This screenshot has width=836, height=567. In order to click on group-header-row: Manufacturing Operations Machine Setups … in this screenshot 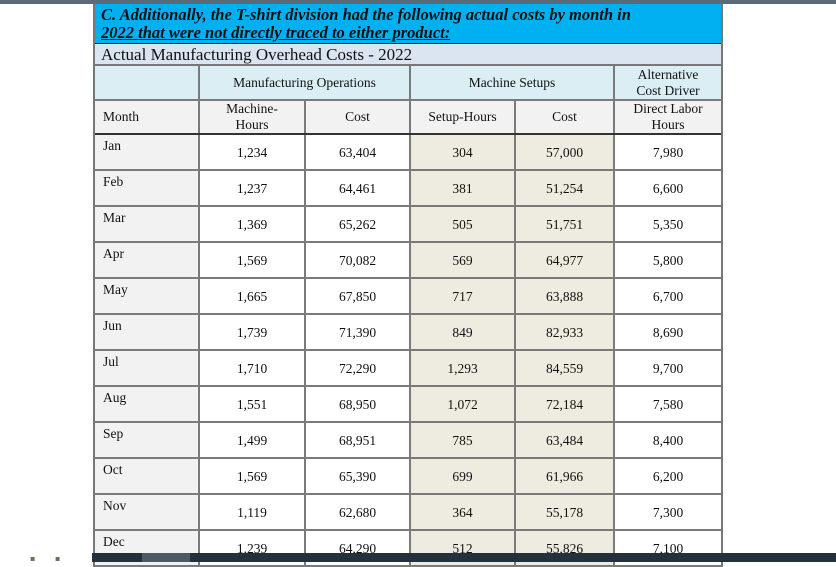, I will do `click(408, 83)`.